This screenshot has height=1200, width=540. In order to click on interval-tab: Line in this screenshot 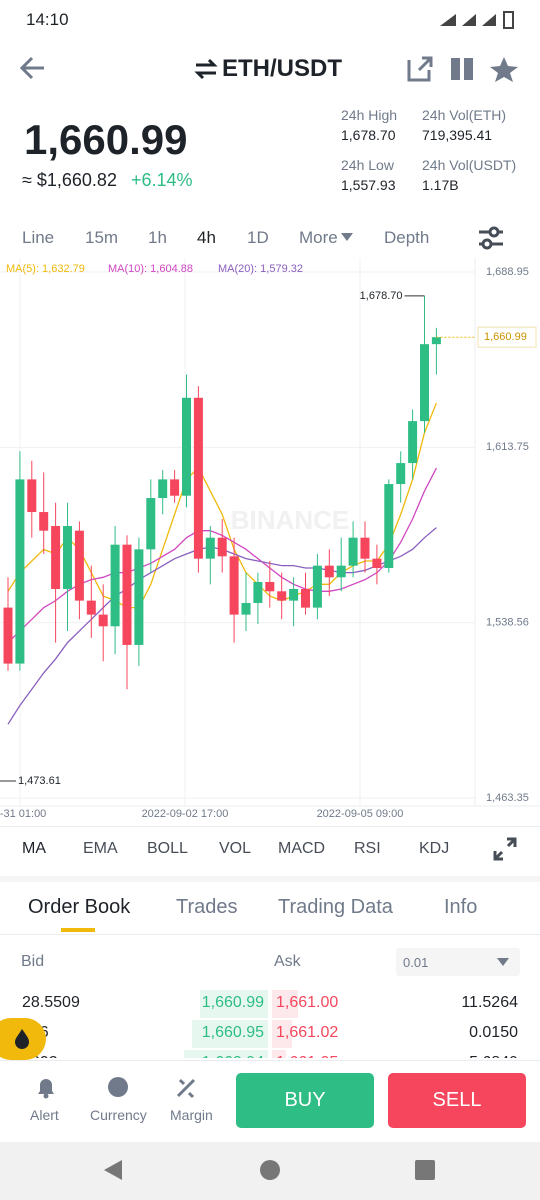, I will do `click(38, 237)`.